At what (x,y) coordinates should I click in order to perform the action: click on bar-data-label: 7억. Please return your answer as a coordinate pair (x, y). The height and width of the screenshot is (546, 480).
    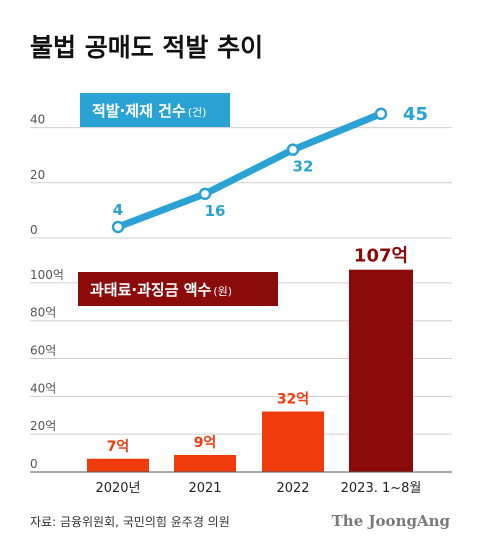
    Looking at the image, I should click on (118, 447).